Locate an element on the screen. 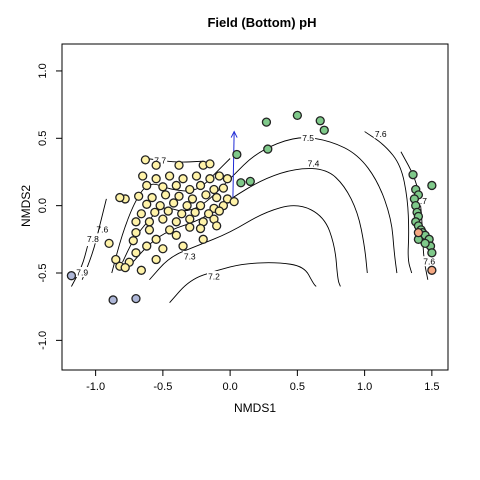 The width and height of the screenshot is (480, 480). contour-label: 7.3 is located at coordinates (190, 256).